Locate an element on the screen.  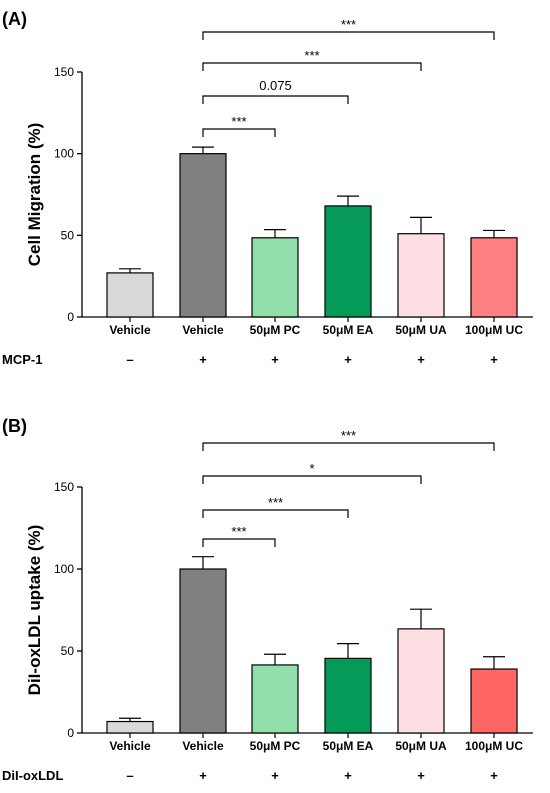
treatment-label: MCP-1 is located at coordinates (22, 359).